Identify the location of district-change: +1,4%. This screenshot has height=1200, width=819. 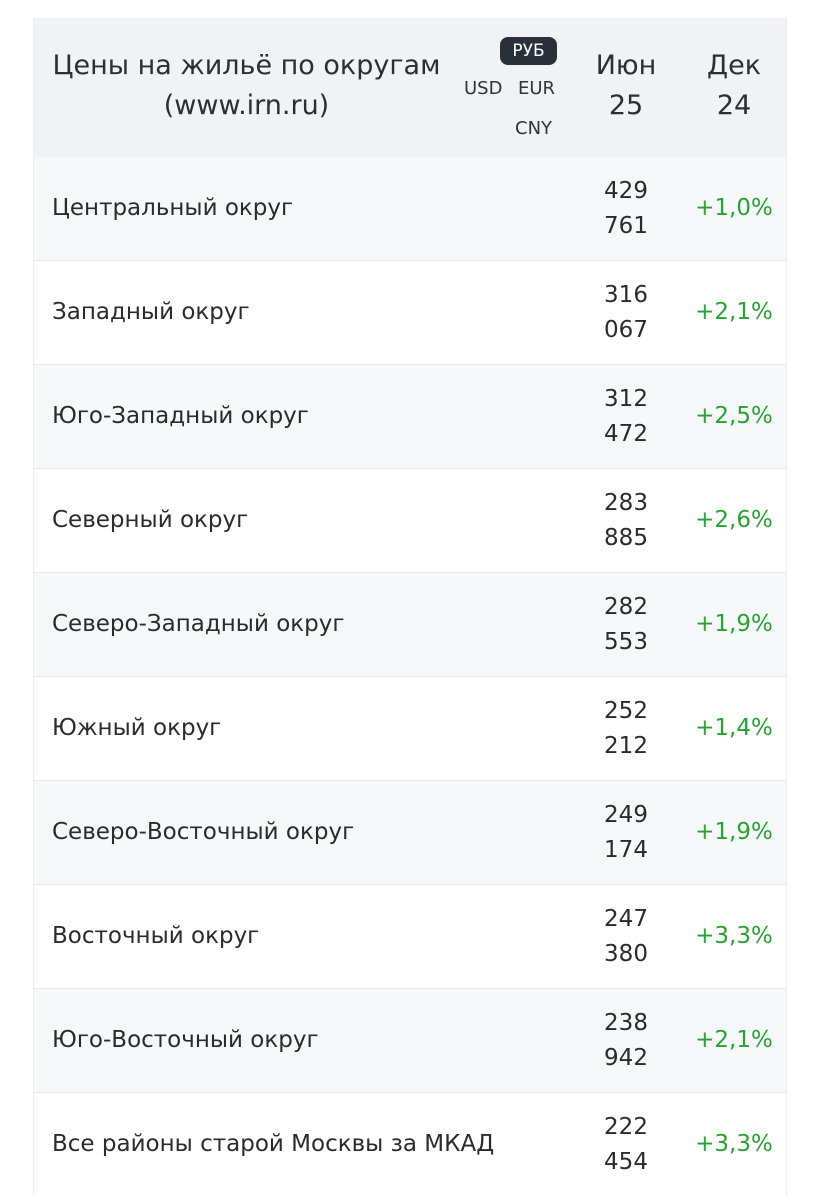
(734, 728).